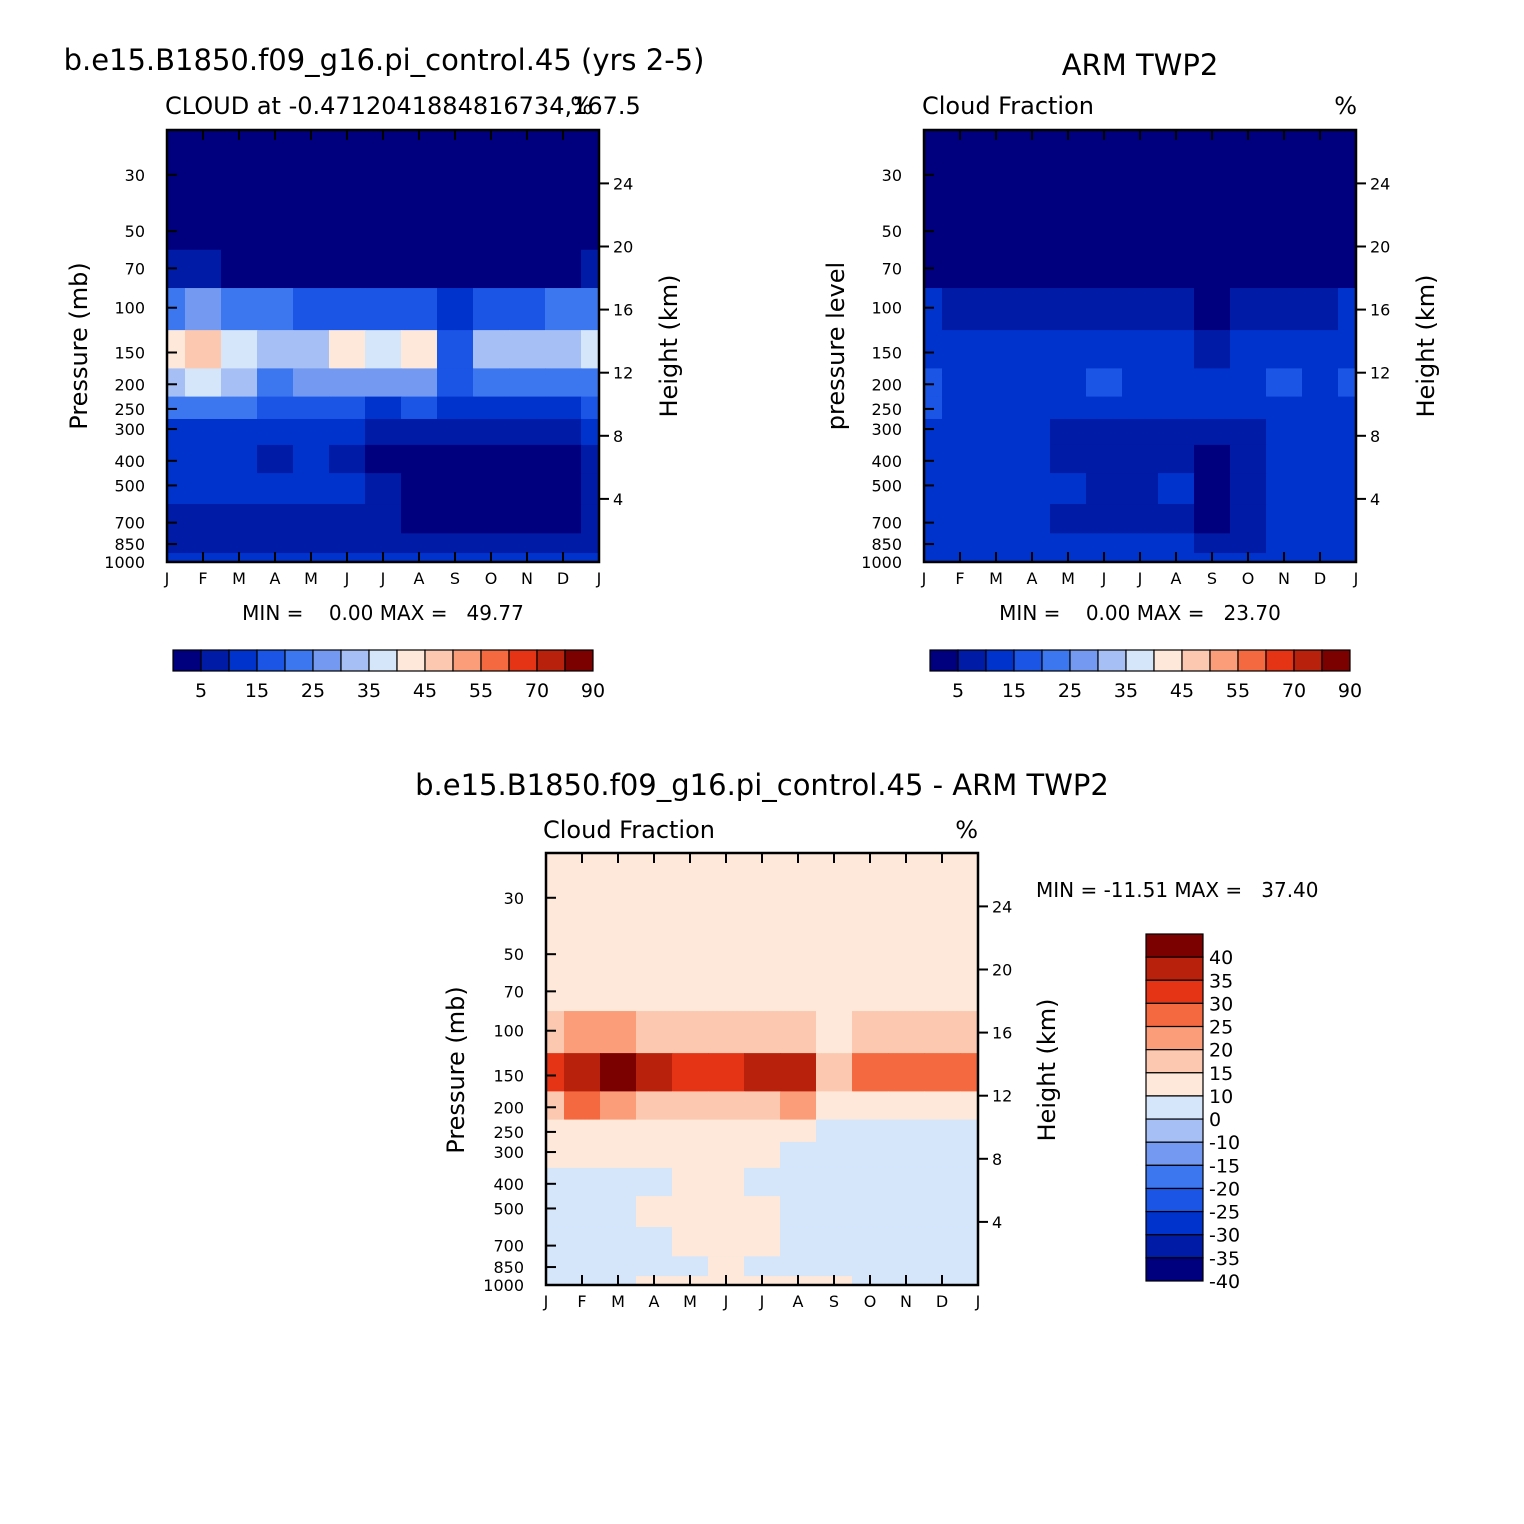 The image size is (1524, 1524). What do you see at coordinates (886, 409) in the screenshot?
I see `y-tick-label: 250` at bounding box center [886, 409].